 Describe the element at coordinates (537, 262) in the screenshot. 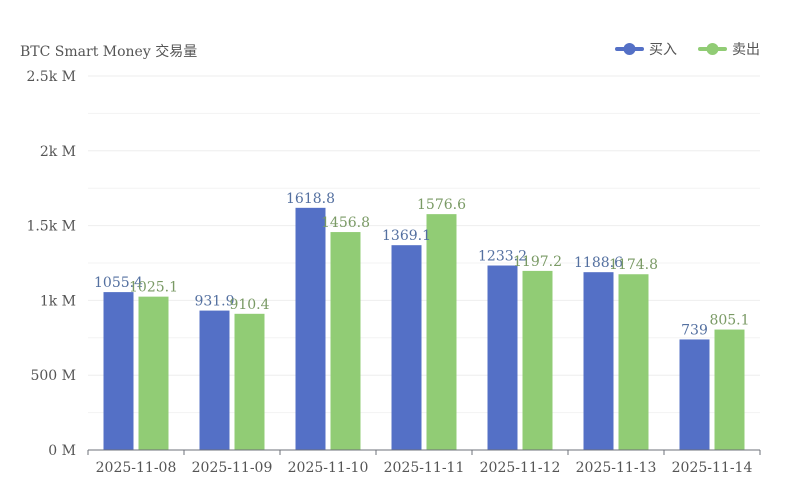

I see `data-label: 1197.2` at that location.